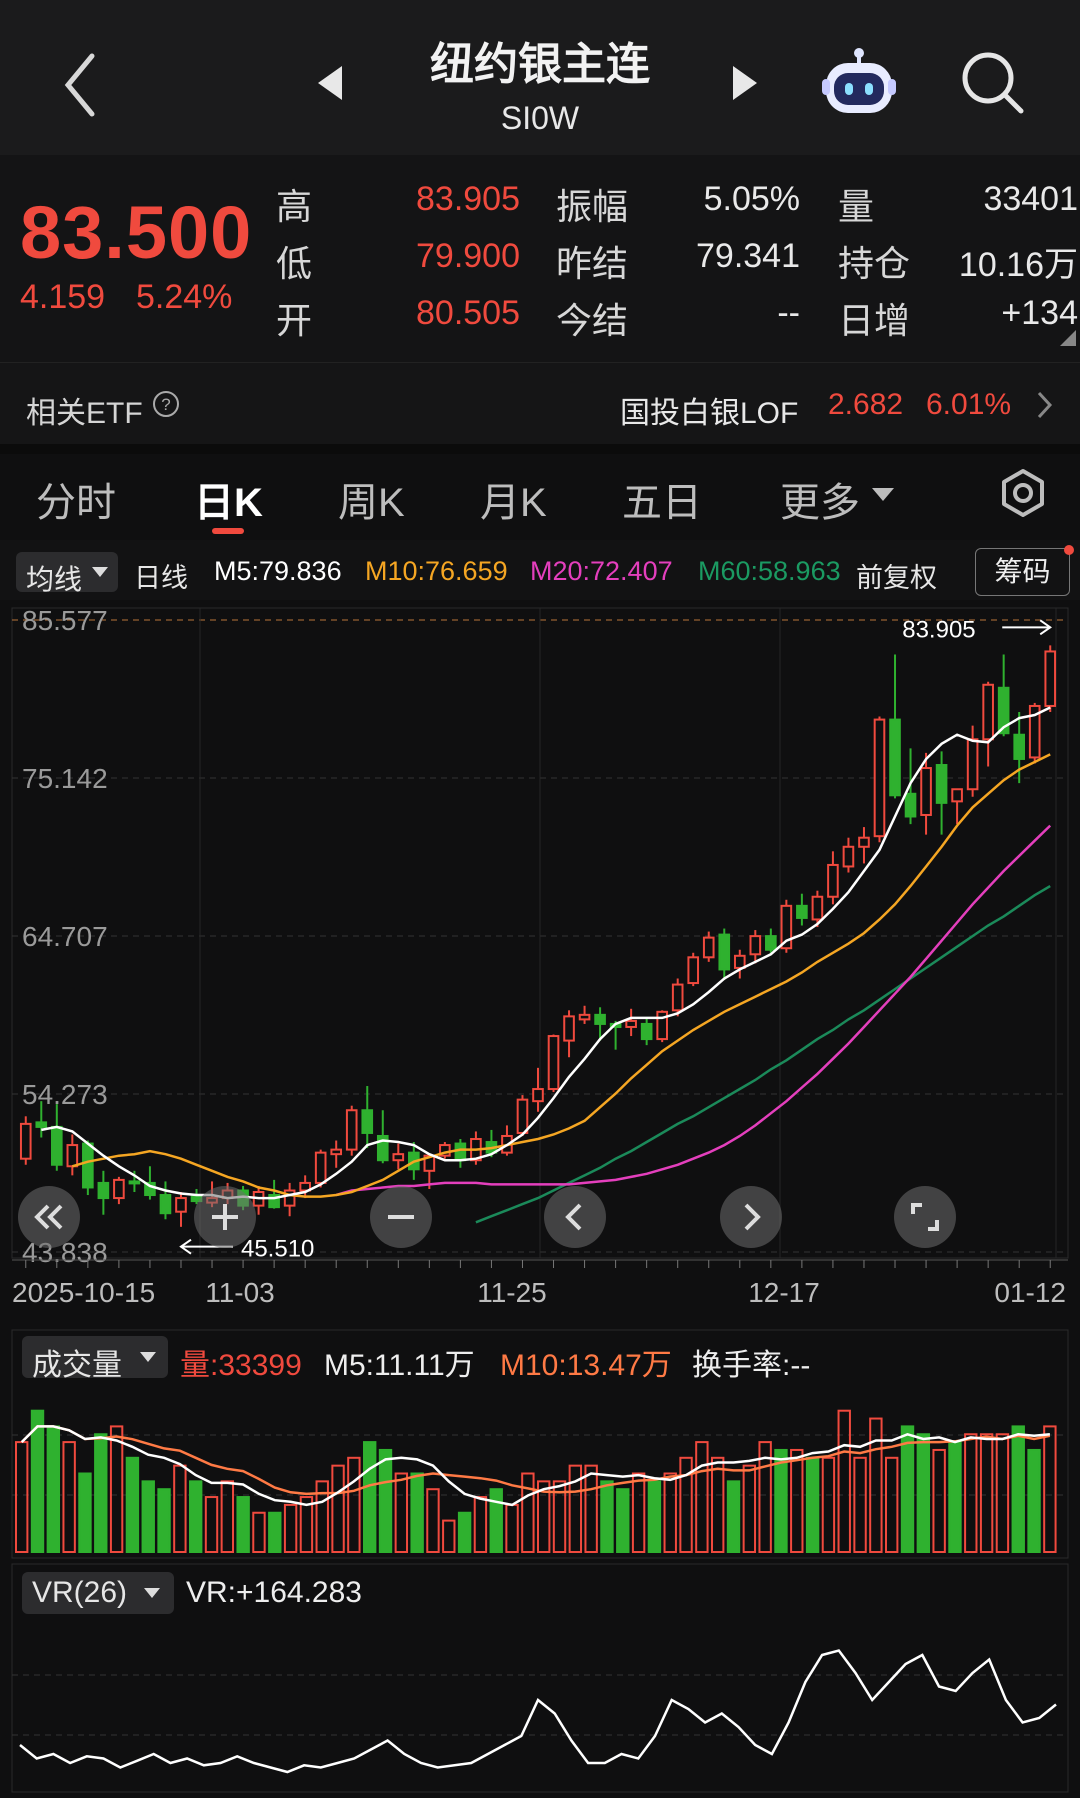 The width and height of the screenshot is (1080, 1798). Describe the element at coordinates (540, 1678) in the screenshot. I see `vr-pane-border` at that location.